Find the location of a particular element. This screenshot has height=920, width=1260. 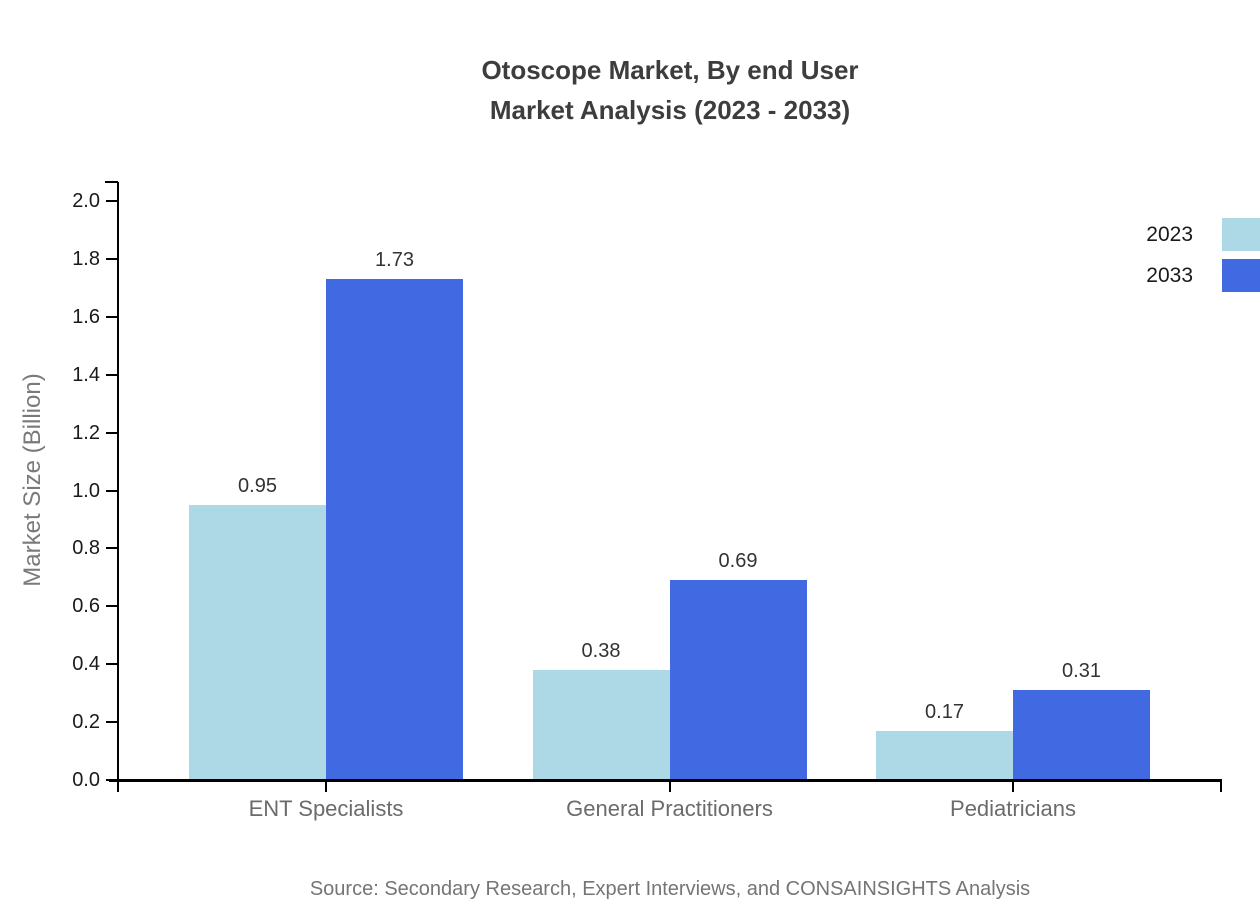

bar-2033-ent-specialists is located at coordinates (394, 529).